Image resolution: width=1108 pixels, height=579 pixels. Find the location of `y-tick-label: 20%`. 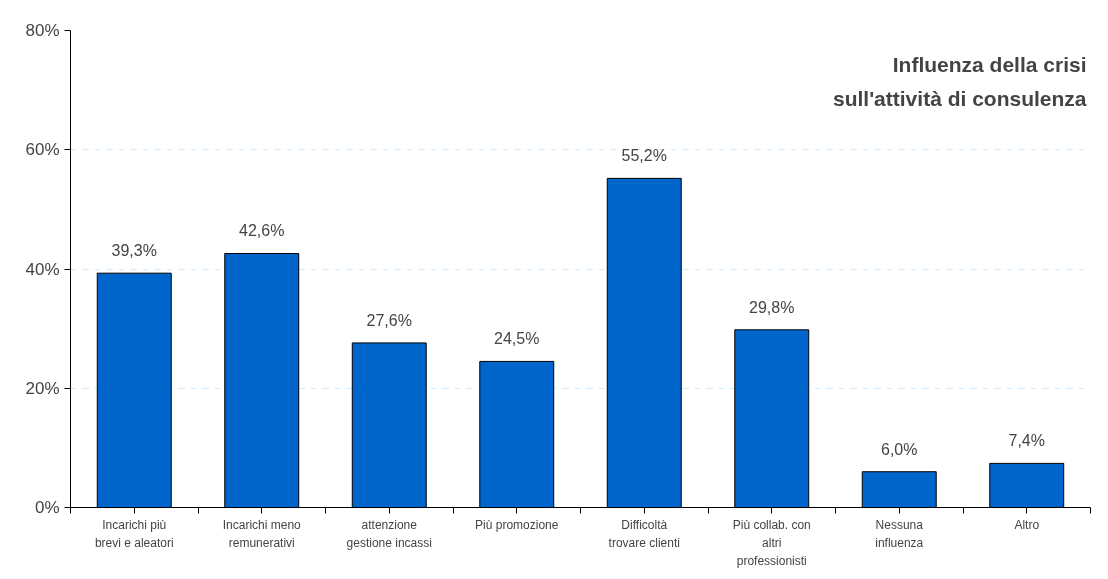

y-tick-label: 20% is located at coordinates (42, 388).